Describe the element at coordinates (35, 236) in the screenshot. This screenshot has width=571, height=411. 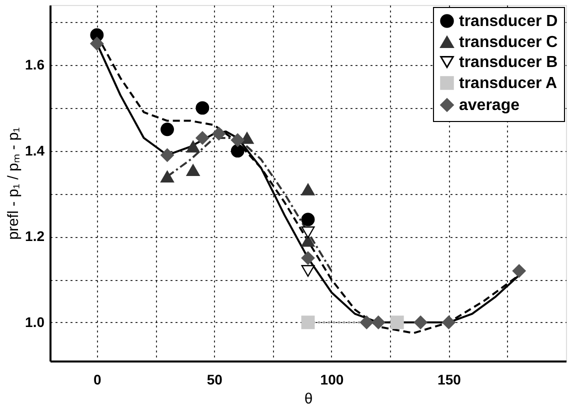
I see `y-tick-label: 1.2` at that location.